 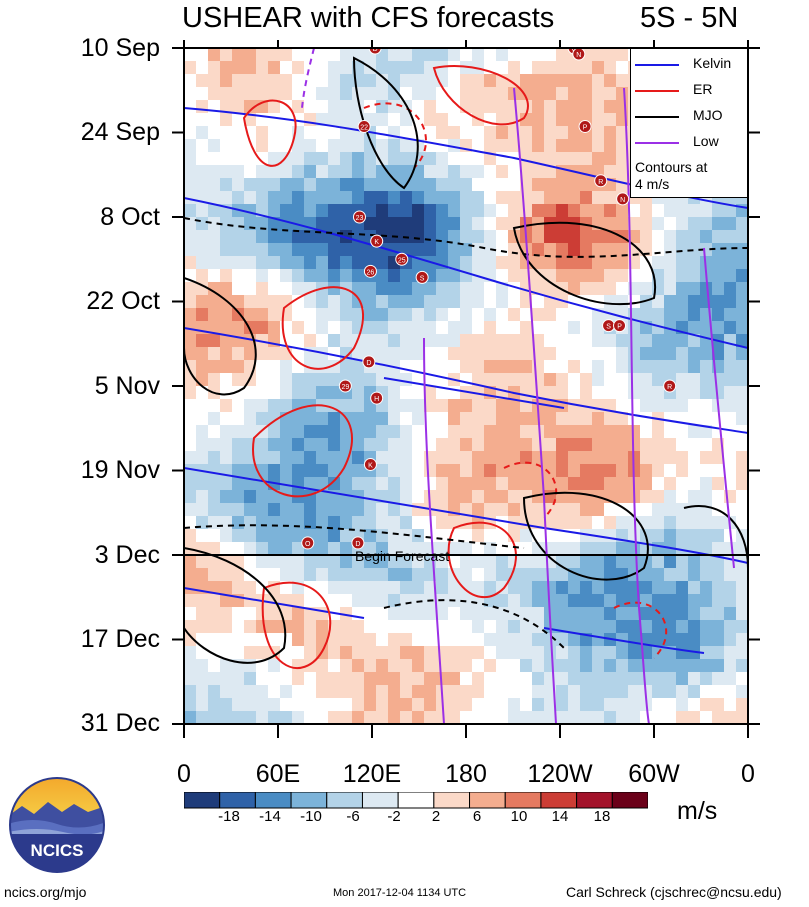 What do you see at coordinates (123, 301) in the screenshot?
I see `y-tick-label: 22 Oct` at bounding box center [123, 301].